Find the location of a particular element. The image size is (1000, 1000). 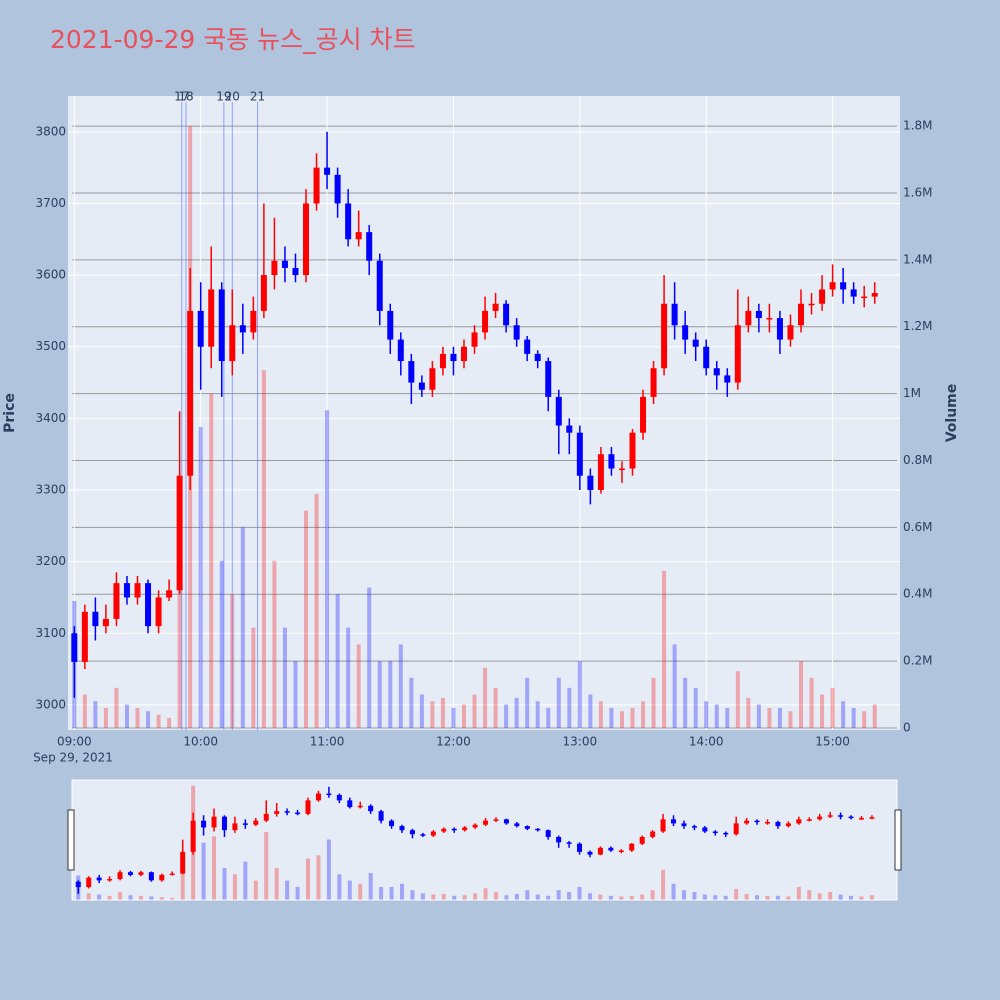

y2-tick-label: 0.8M is located at coordinates (917, 460).